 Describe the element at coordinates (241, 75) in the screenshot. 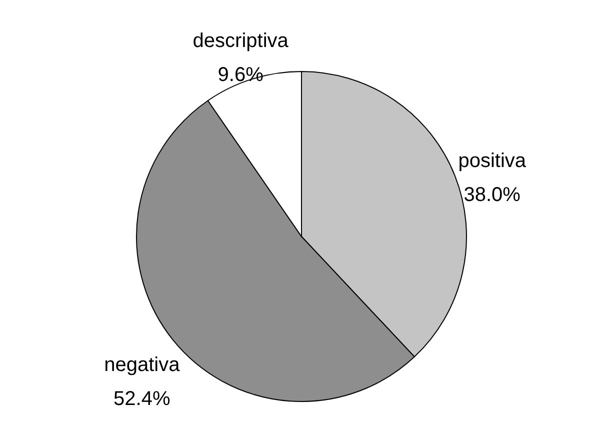

I see `data-label: 9.6%` at that location.